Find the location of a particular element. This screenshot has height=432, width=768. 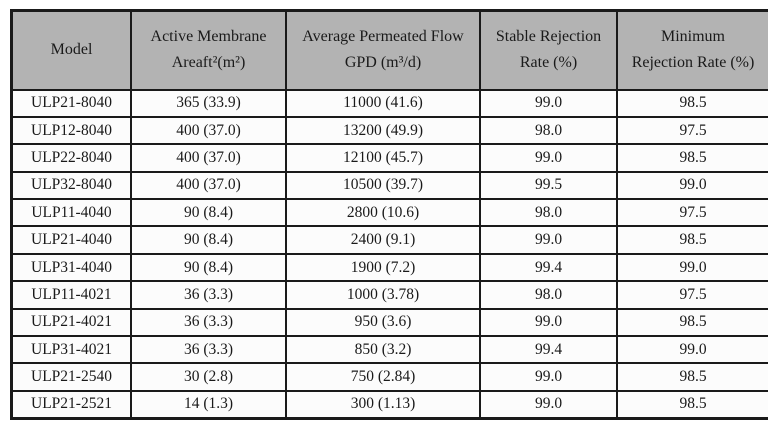

cell-permeated-flow: 750 (2.84) is located at coordinates (383, 377).